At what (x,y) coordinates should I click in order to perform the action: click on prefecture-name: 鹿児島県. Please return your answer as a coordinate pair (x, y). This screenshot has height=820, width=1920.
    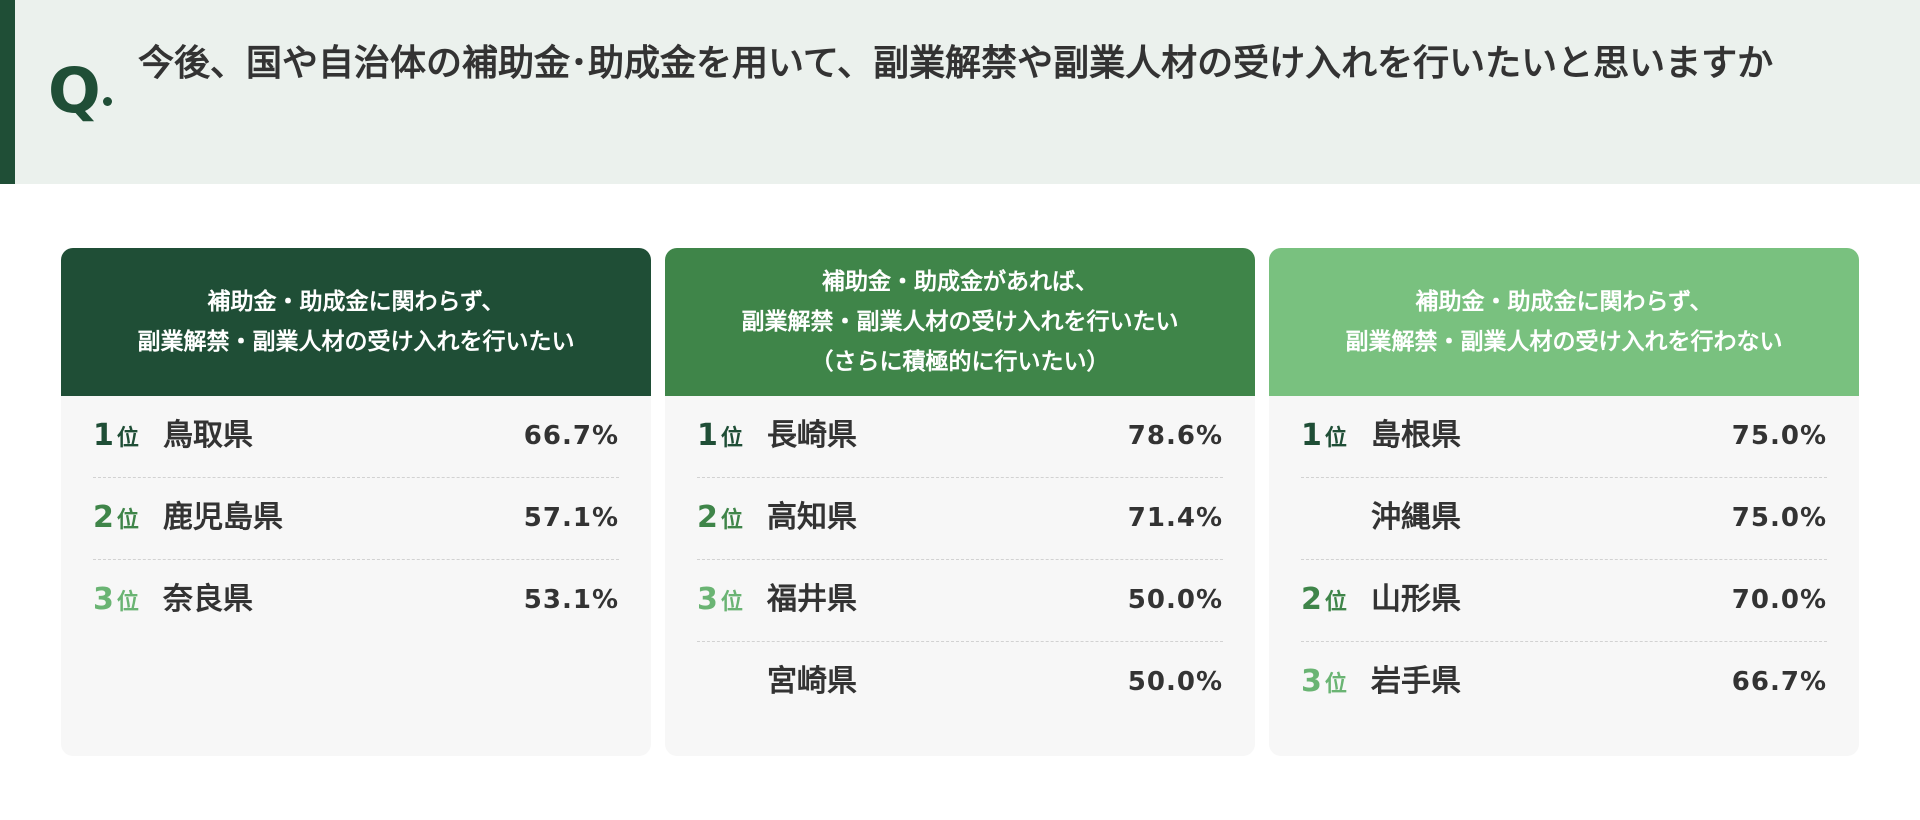
    Looking at the image, I should click on (223, 517).